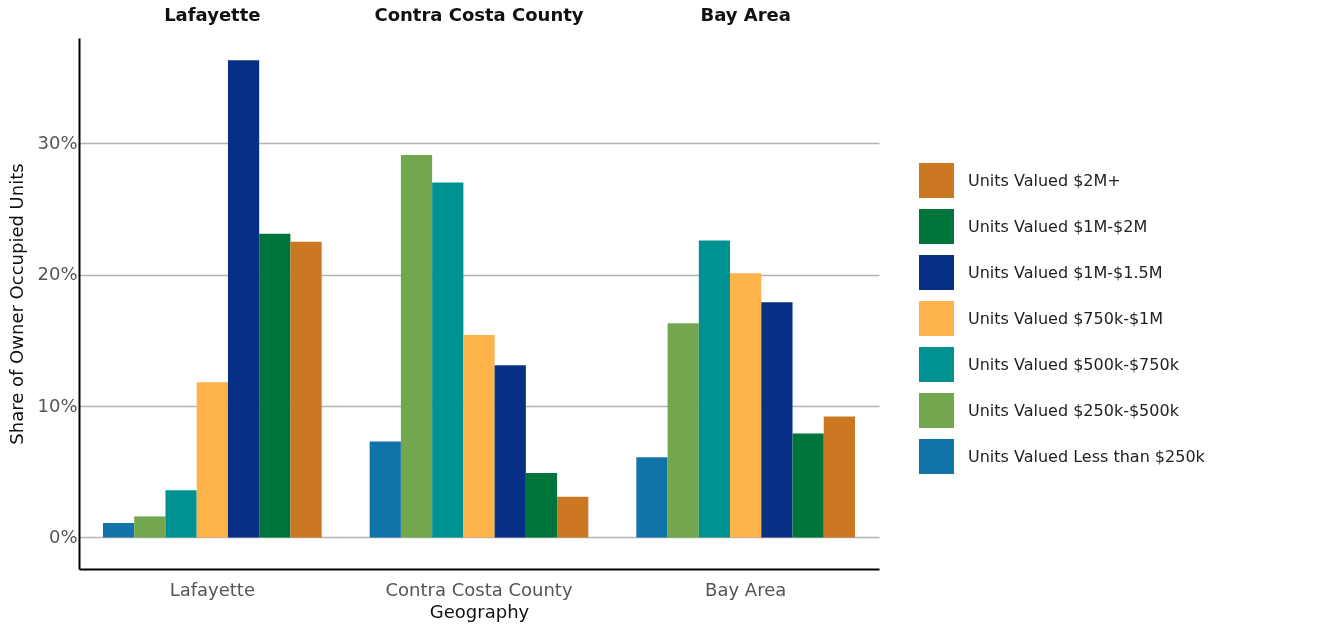 The image size is (1332, 644). Describe the element at coordinates (479, 611) in the screenshot. I see `x-axis-title: Geography` at that location.